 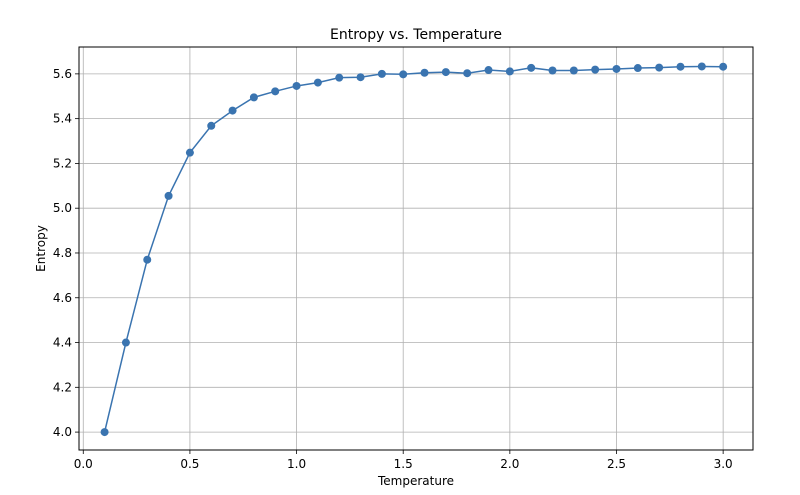 I want to click on y-tick-label: 4.0, so click(x=62, y=432).